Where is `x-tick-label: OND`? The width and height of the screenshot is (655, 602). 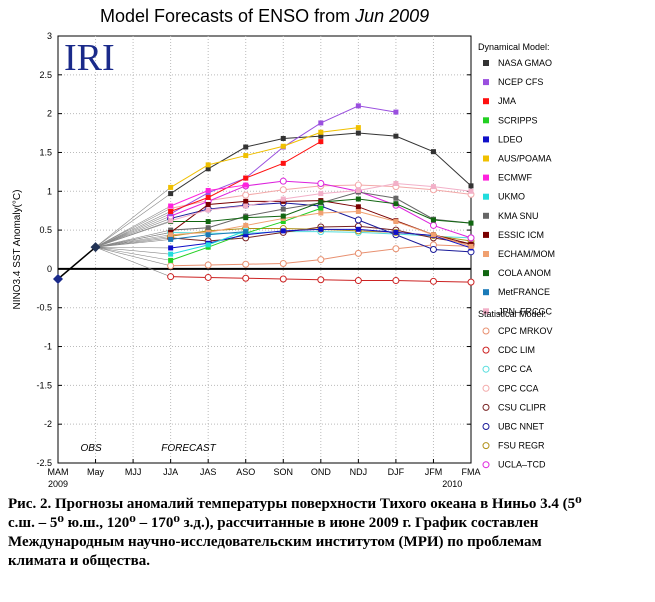
x-tick-label: OND is located at coordinates (321, 472).